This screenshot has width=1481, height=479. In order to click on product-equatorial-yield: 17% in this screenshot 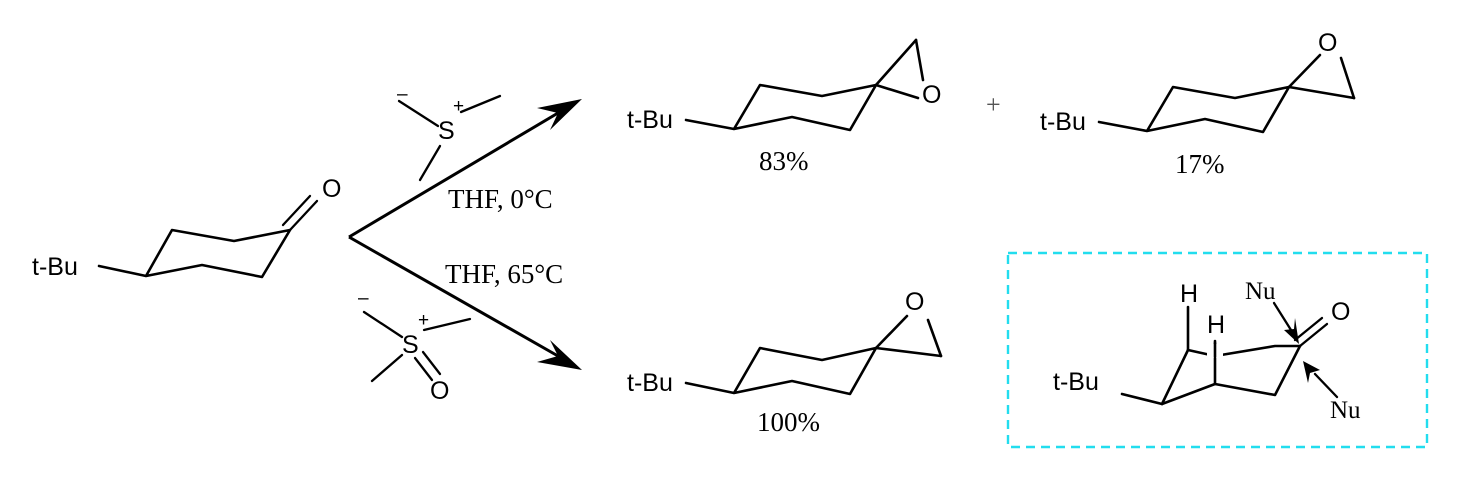, I will do `click(1200, 164)`.